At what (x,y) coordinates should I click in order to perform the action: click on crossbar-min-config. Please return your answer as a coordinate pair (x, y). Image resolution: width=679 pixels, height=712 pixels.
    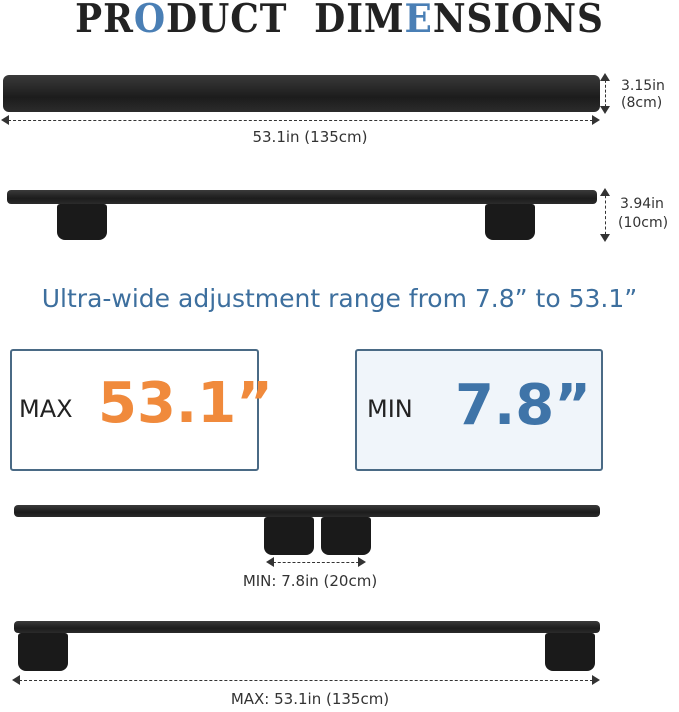
    Looking at the image, I should click on (307, 511).